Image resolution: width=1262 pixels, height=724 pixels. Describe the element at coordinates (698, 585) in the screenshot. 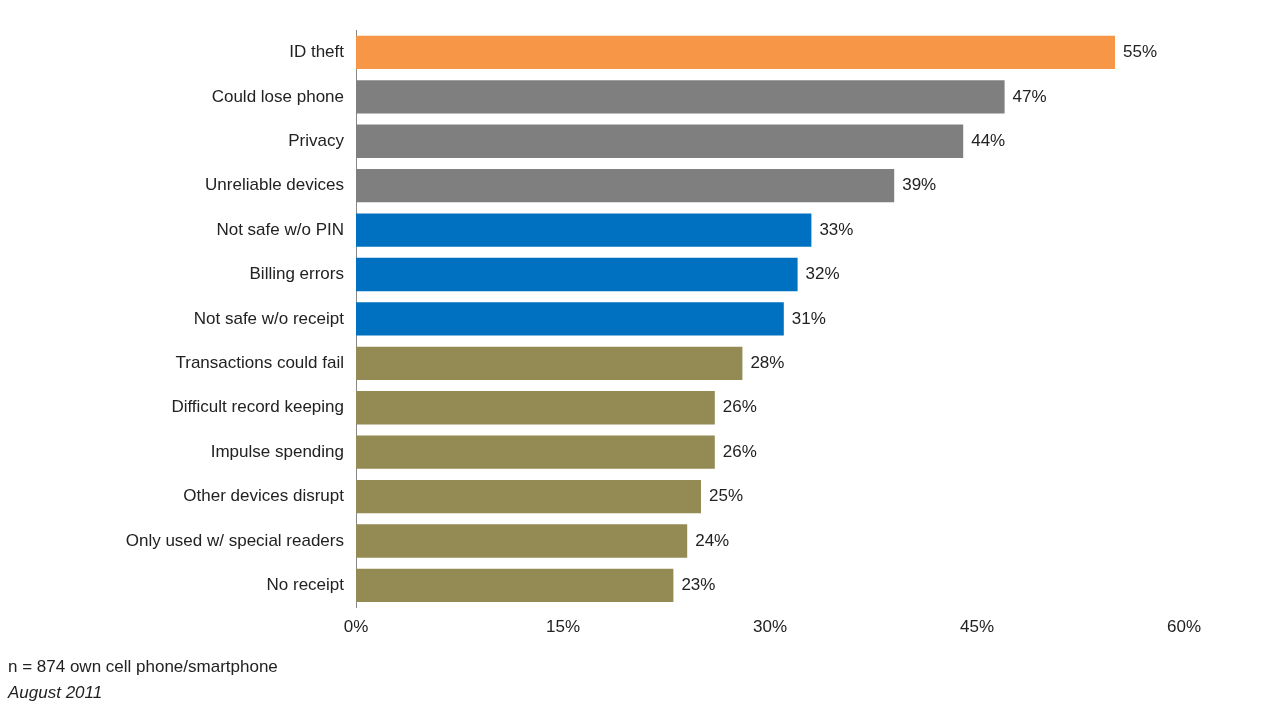

I see `data-label: 23%` at that location.